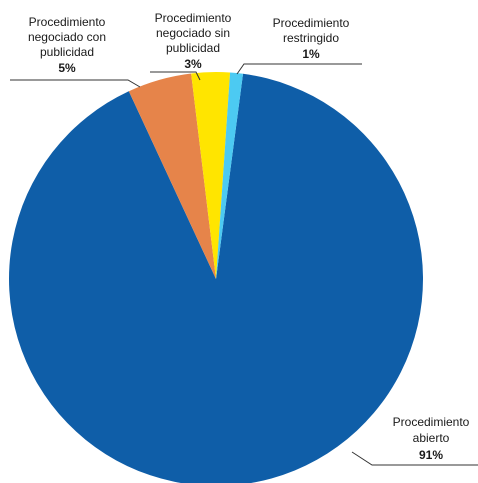 The width and height of the screenshot is (478, 483). Describe the element at coordinates (311, 54) in the screenshot. I see `svg-text: 1%` at that location.